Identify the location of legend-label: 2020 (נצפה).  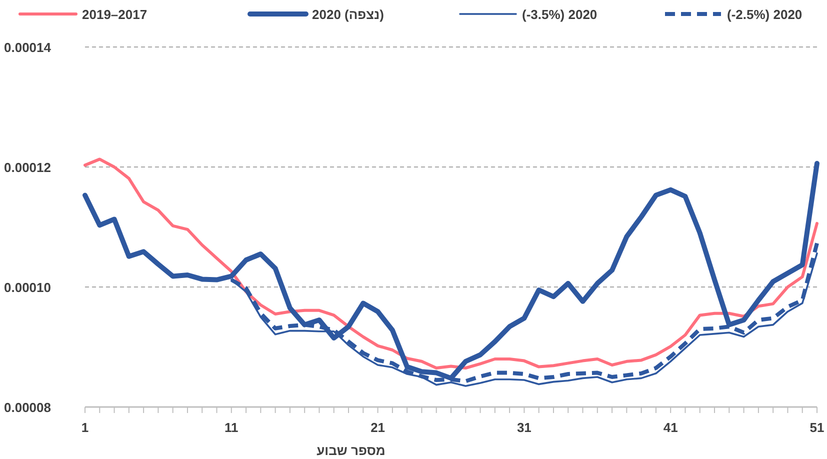
(348, 14).